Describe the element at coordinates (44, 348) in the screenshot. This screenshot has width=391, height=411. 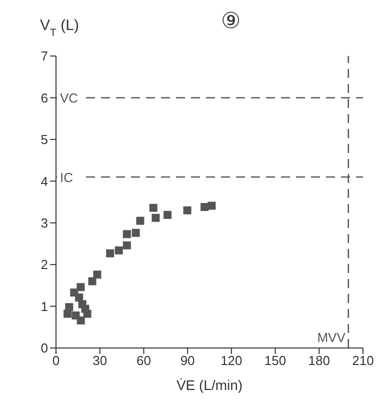
I see `y-tick-label: 0` at that location.